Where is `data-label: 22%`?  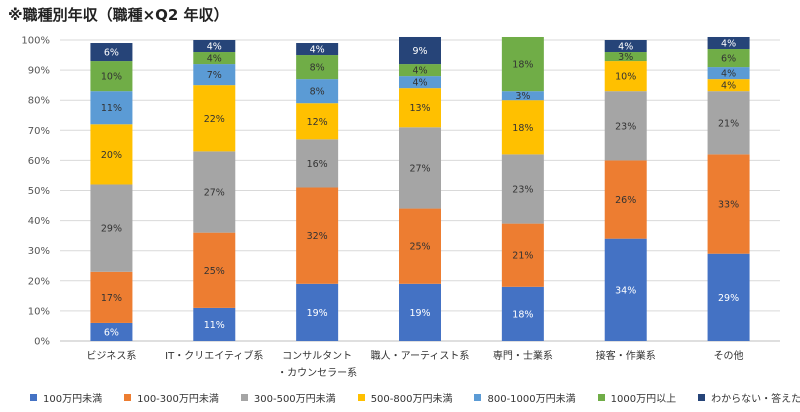 data-label: 22% is located at coordinates (214, 119).